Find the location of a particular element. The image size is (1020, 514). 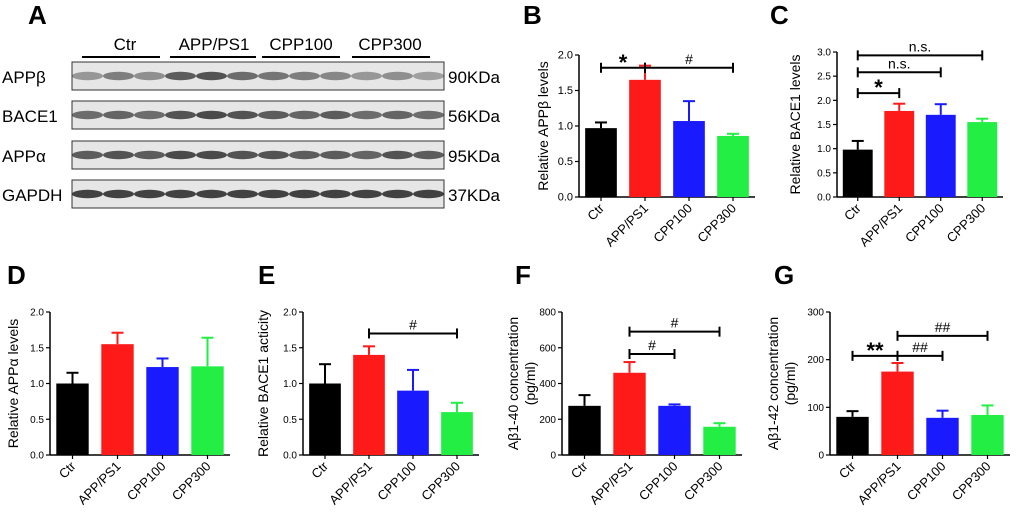

blot-band-size: 90KDa is located at coordinates (474, 77).